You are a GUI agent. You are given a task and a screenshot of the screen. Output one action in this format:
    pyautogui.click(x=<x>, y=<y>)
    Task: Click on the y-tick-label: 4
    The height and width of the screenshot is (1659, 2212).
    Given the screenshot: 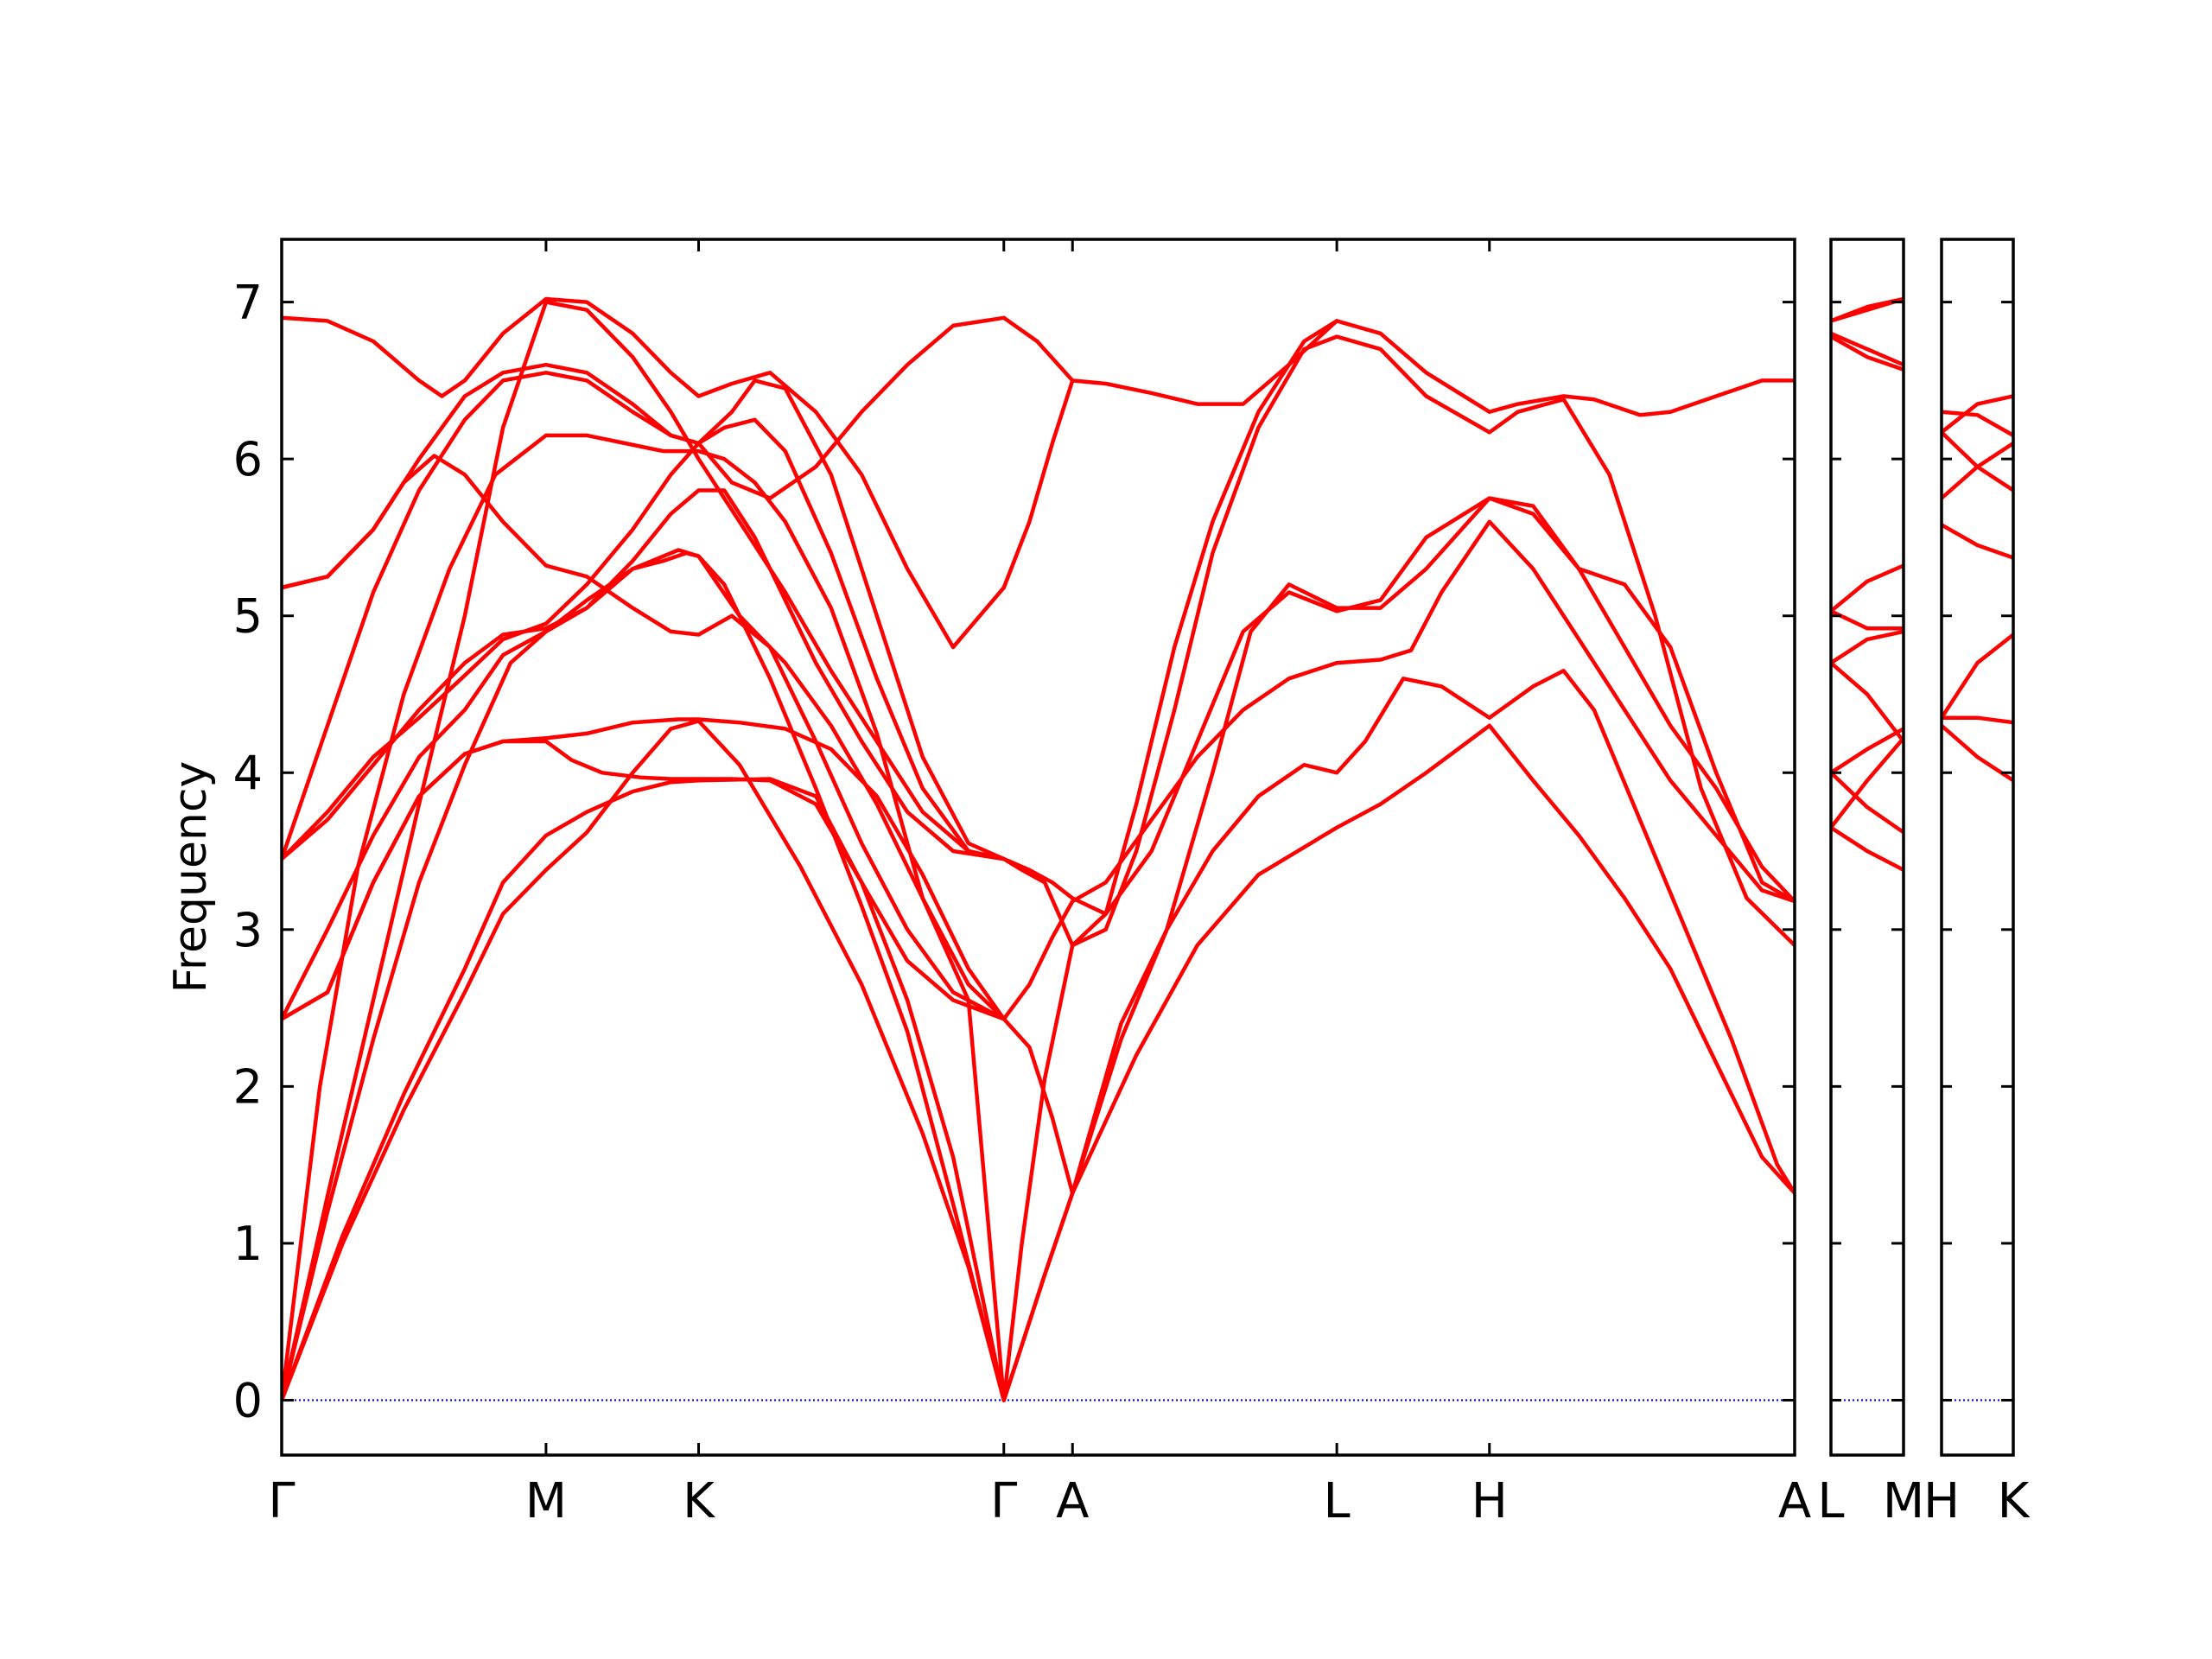 What is the action you would take?
    pyautogui.click(x=248, y=773)
    